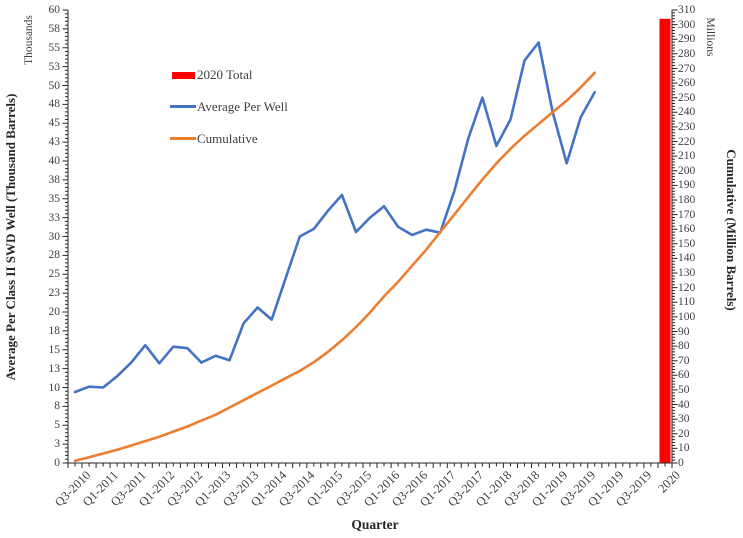  Describe the element at coordinates (687, 24) in the screenshot. I see `right-axis-tick-label: 300` at that location.